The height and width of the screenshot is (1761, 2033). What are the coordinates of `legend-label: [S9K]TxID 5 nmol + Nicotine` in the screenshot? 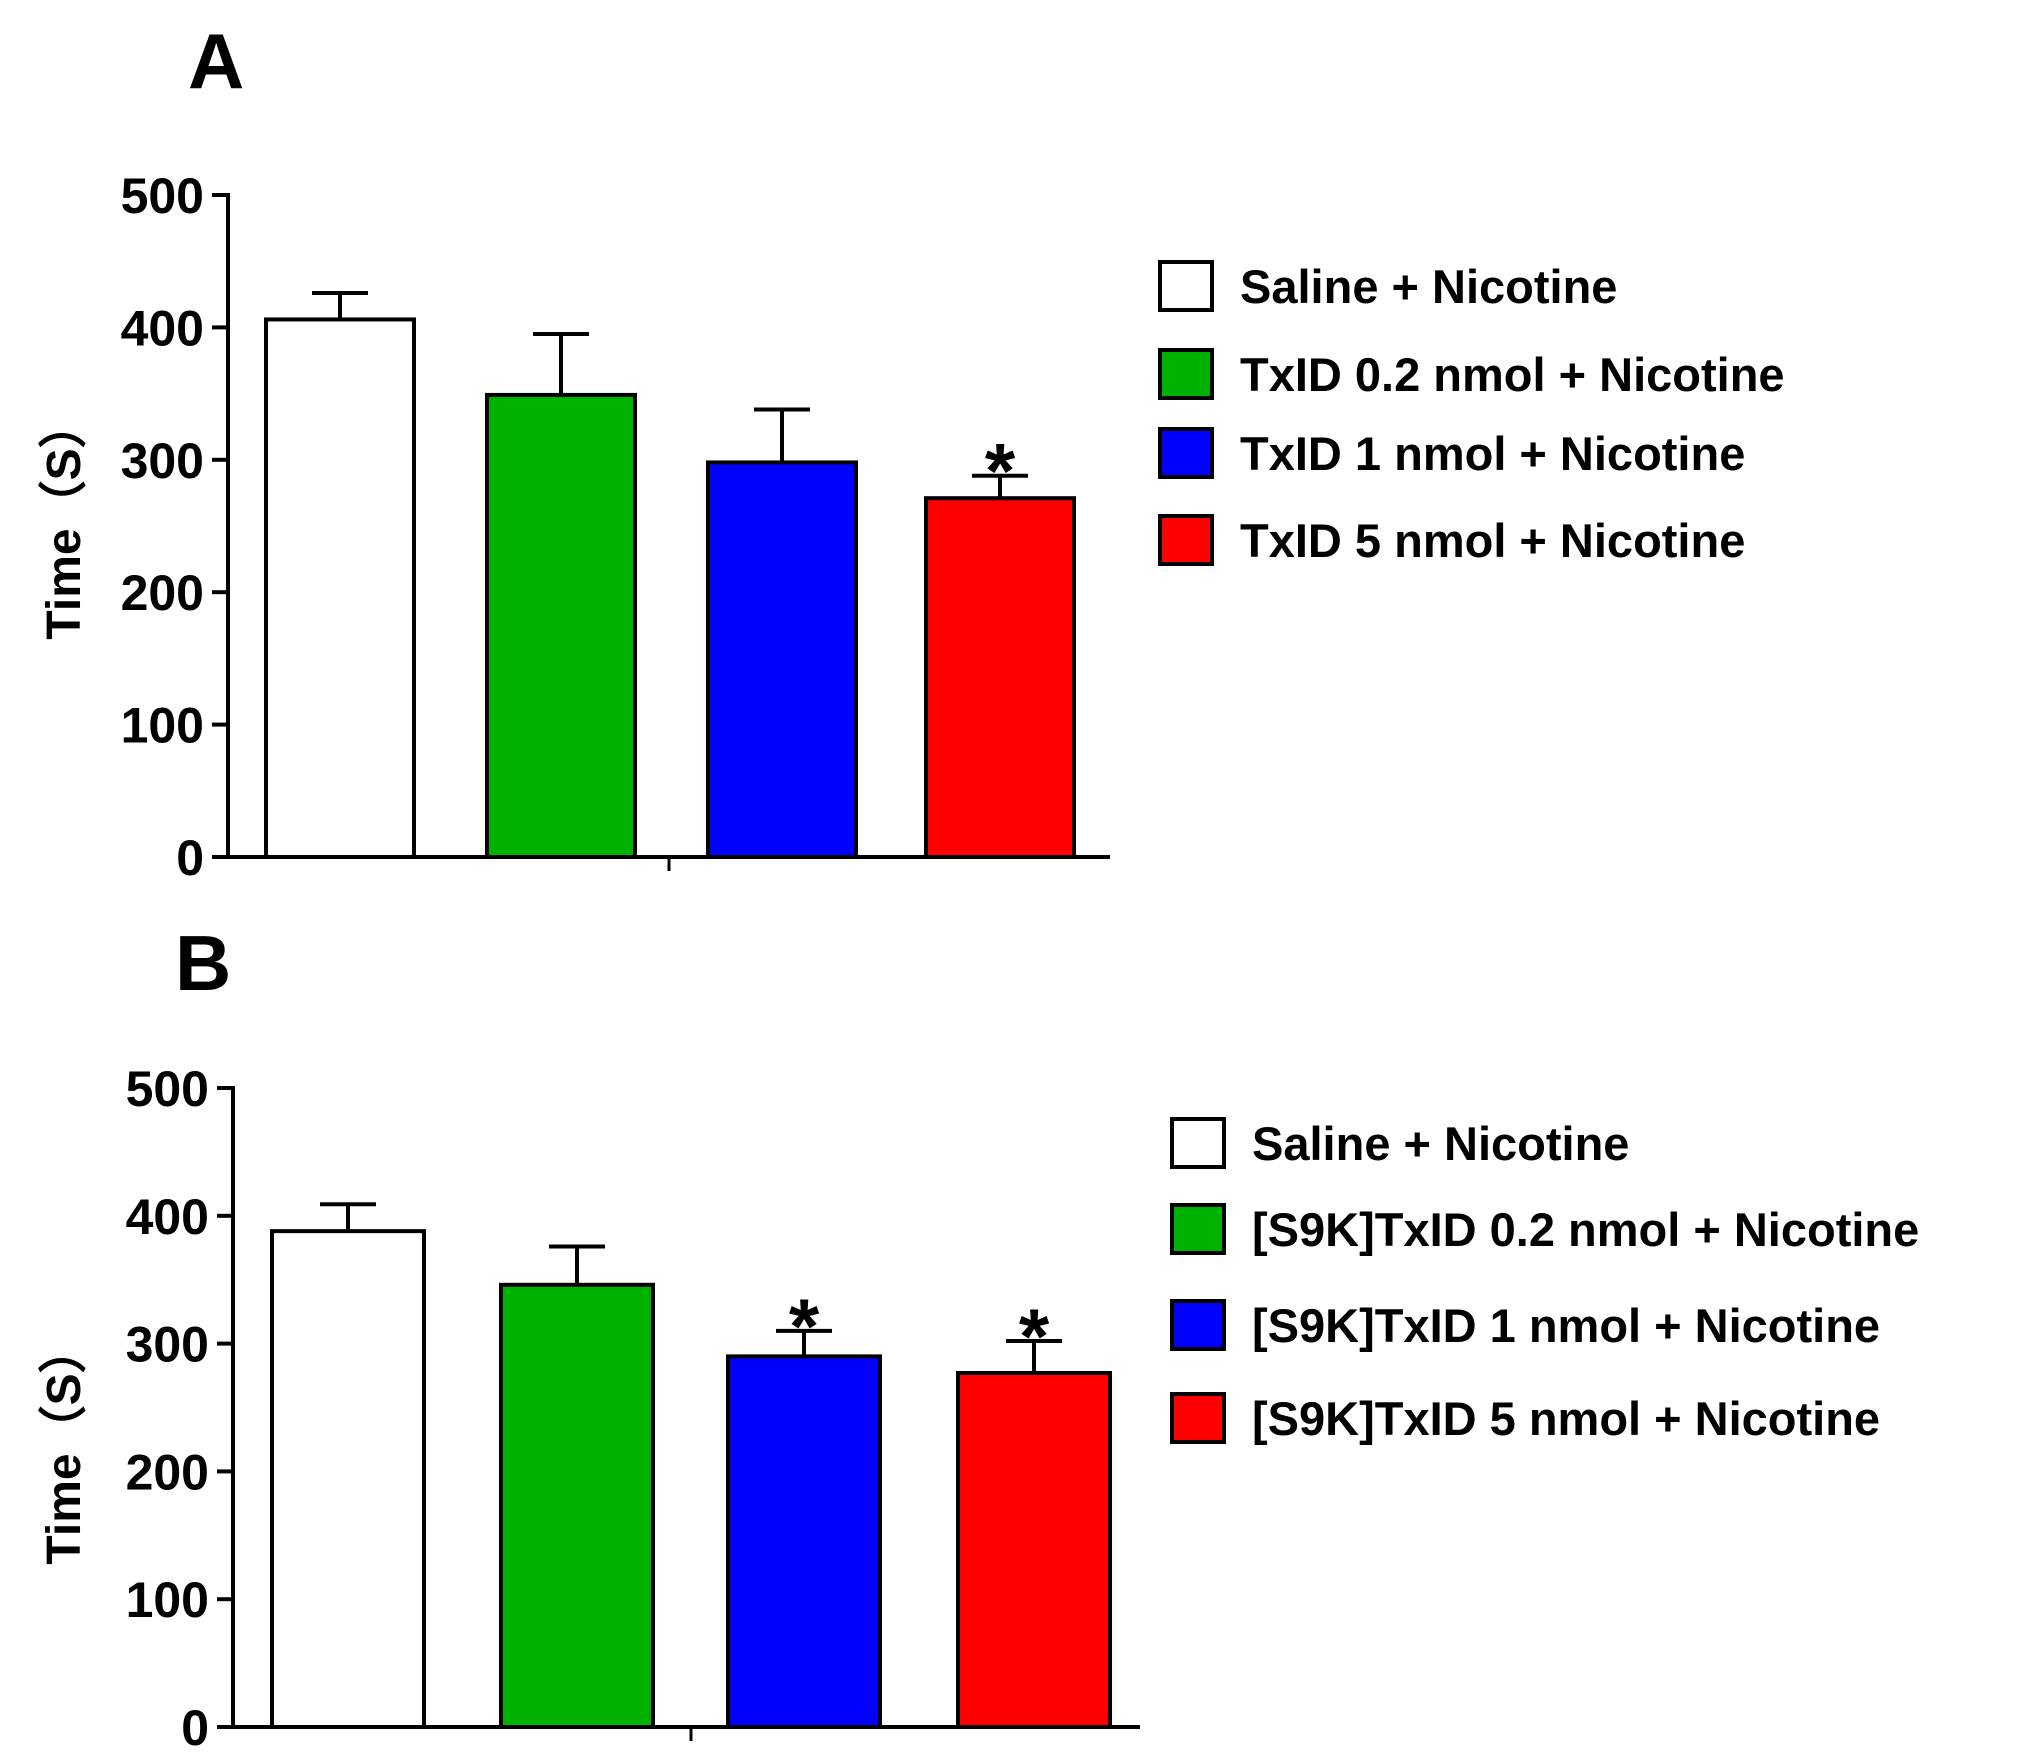 It's located at (1566, 1418).